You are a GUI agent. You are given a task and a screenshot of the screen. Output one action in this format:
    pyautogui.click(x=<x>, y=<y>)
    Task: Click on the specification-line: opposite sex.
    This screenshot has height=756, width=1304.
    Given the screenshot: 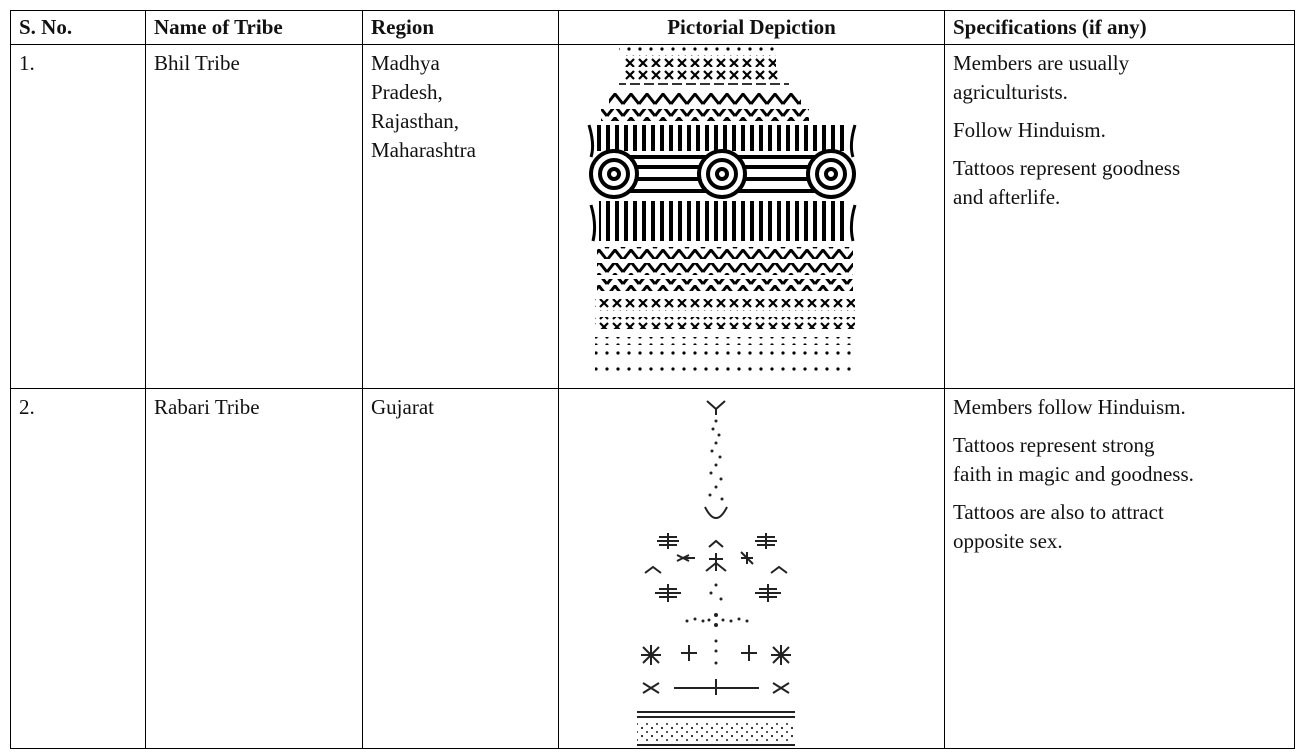 What is the action you would take?
    pyautogui.click(x=1008, y=541)
    